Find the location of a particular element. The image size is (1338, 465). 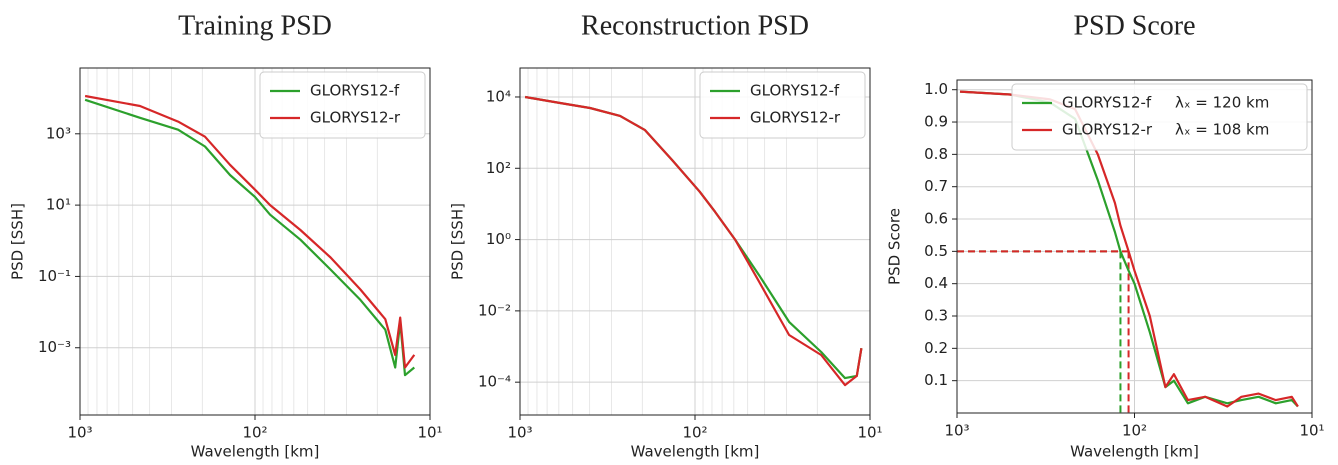

chart-title: Training PSD is located at coordinates (255, 25).